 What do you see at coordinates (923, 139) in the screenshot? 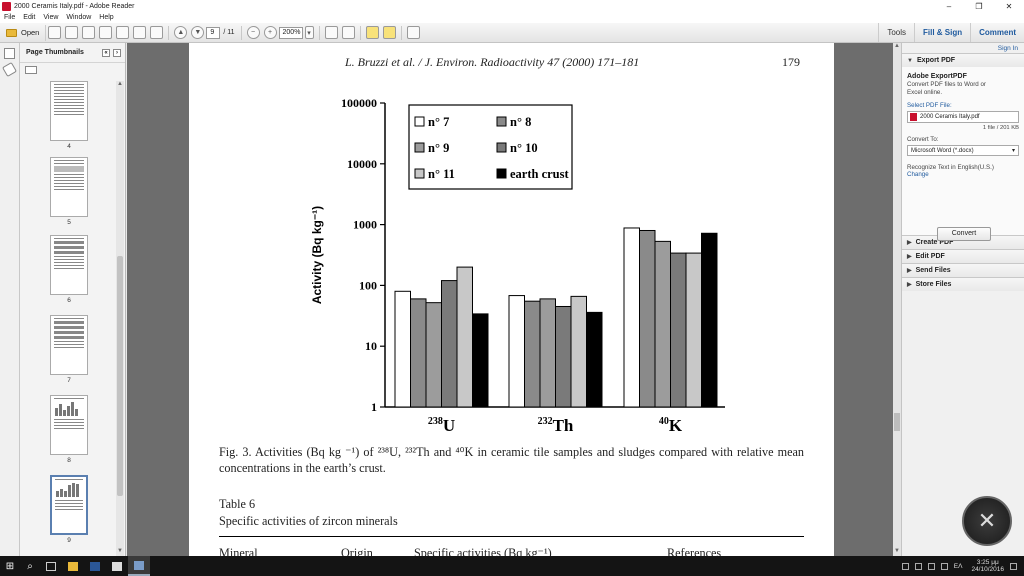
I see `convert-to-label: Convert To:` at bounding box center [923, 139].